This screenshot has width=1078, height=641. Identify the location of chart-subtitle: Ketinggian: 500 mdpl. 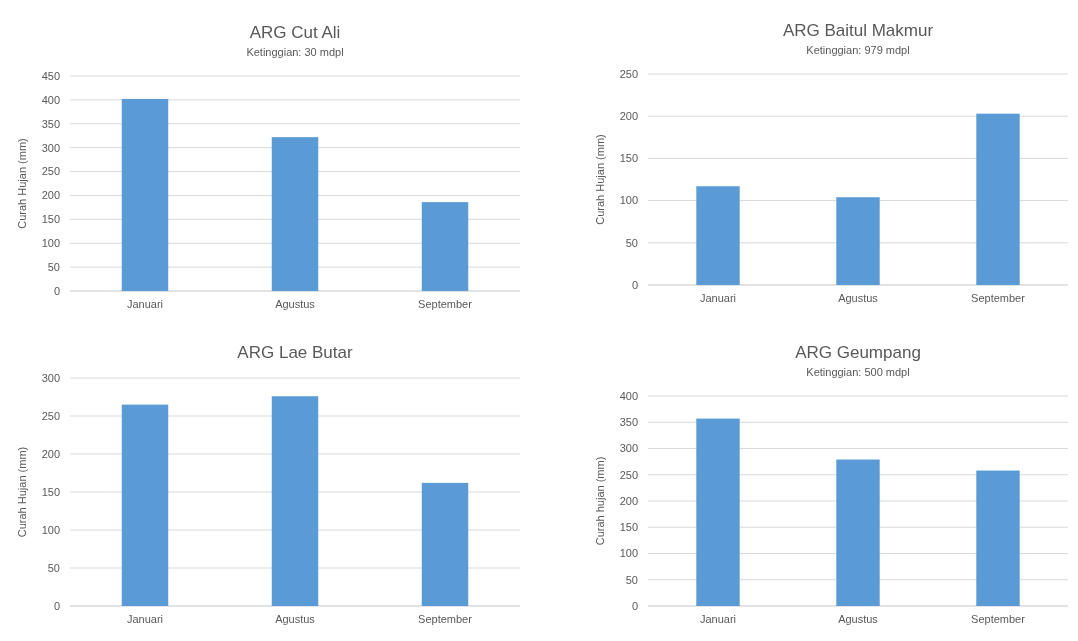
(858, 372).